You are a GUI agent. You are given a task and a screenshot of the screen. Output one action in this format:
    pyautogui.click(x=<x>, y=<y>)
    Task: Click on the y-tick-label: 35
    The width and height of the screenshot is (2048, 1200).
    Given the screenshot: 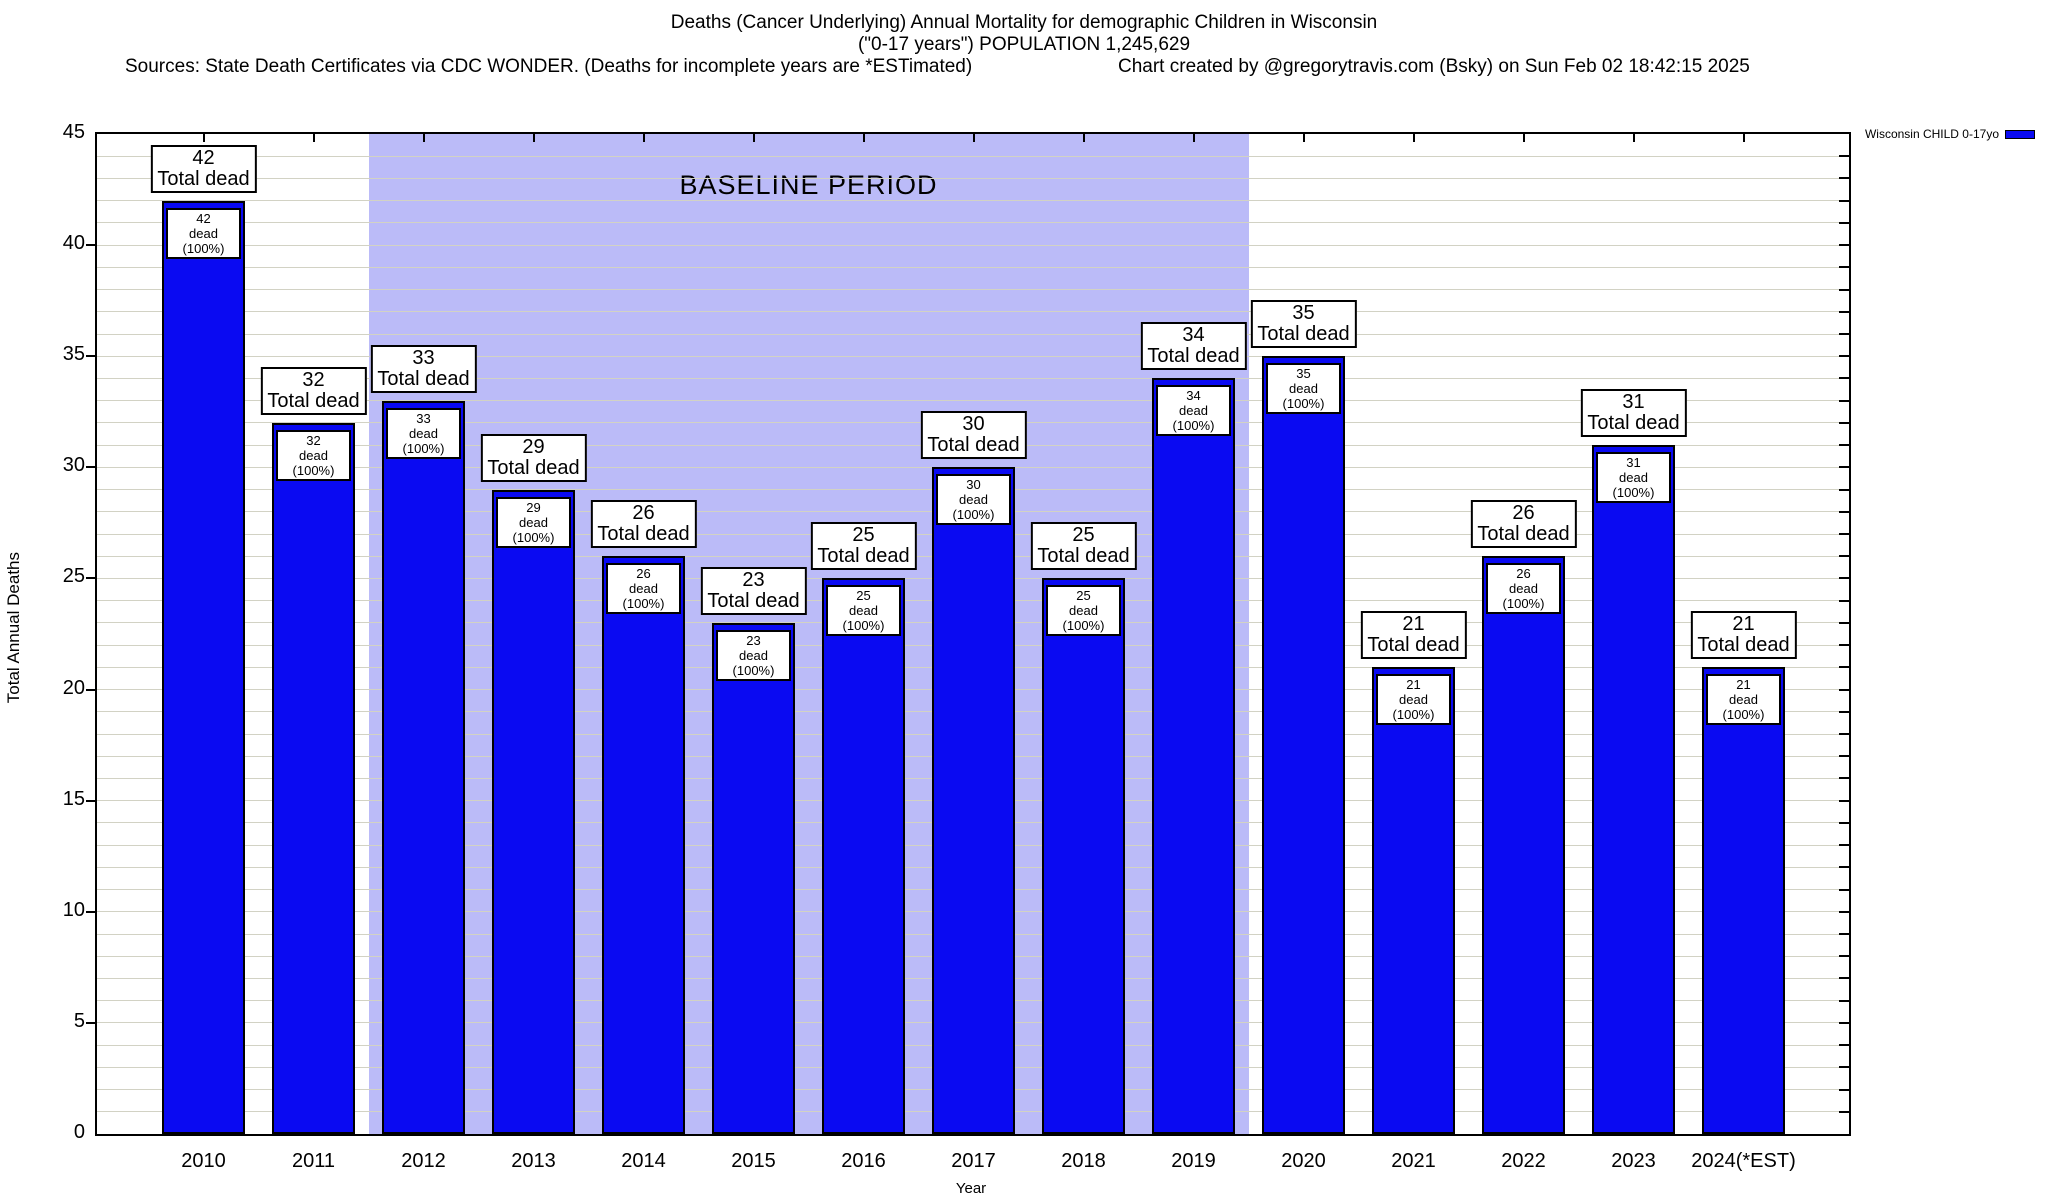 What is the action you would take?
    pyautogui.click(x=73, y=354)
    